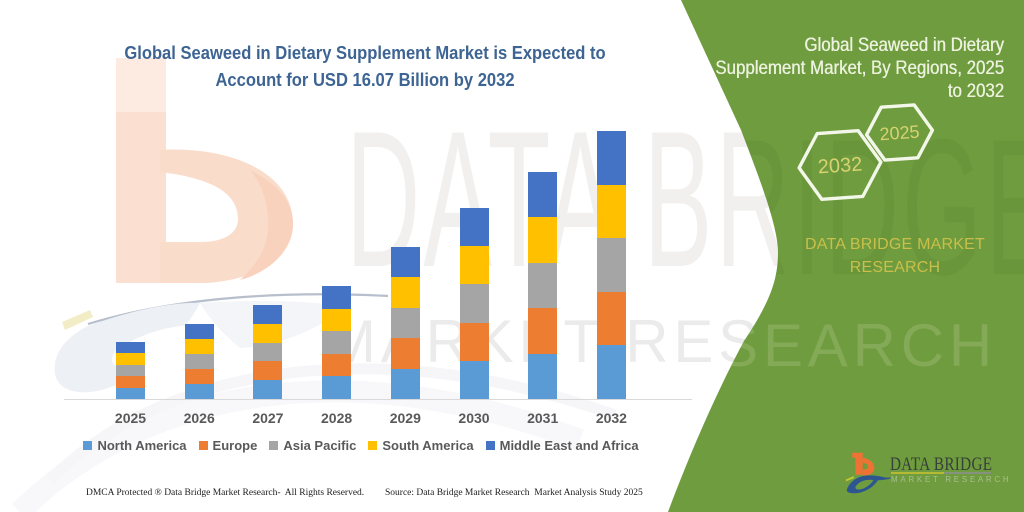 The height and width of the screenshot is (512, 1024). Describe the element at coordinates (840, 165) in the screenshot. I see `svg-text: 2032` at that location.